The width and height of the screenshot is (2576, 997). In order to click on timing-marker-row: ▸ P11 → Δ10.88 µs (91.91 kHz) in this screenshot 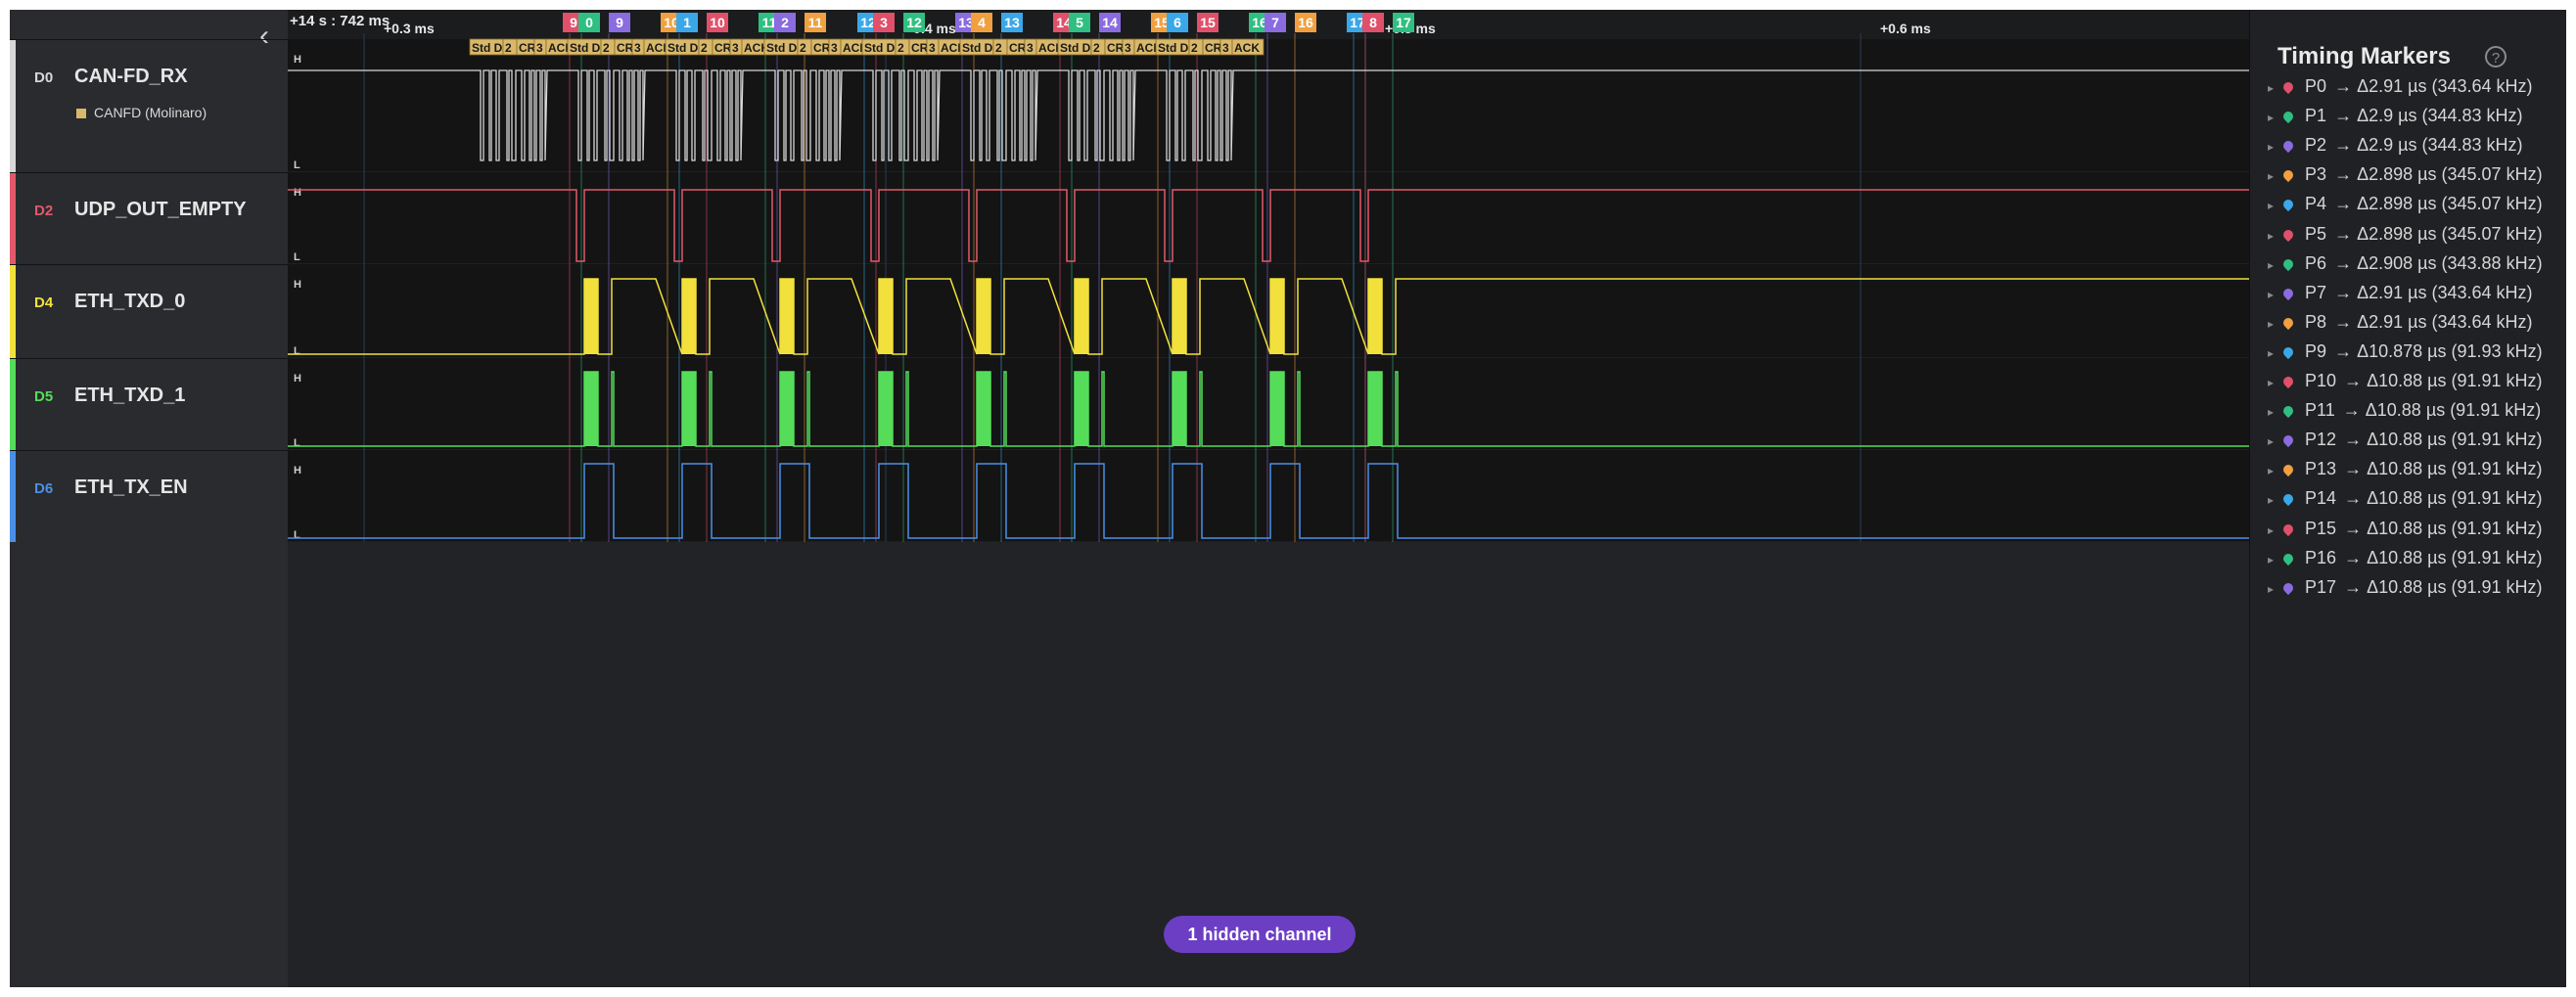, I will do `click(2415, 409)`.